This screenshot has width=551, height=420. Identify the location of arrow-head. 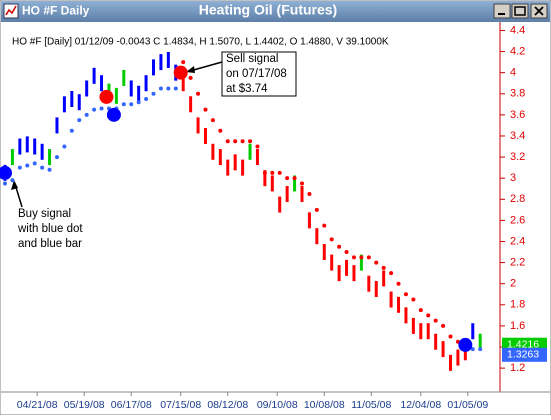
(190, 69).